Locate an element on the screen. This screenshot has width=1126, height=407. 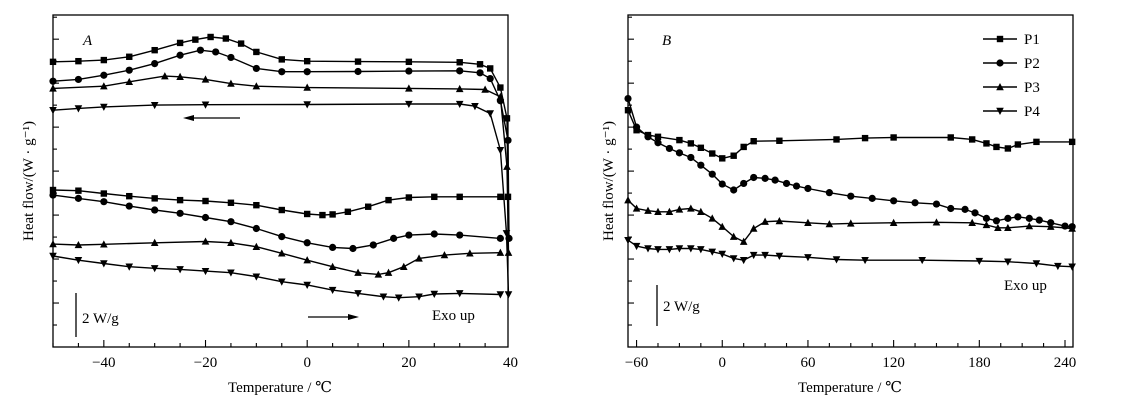
legend-label: P3 is located at coordinates (1032, 88).